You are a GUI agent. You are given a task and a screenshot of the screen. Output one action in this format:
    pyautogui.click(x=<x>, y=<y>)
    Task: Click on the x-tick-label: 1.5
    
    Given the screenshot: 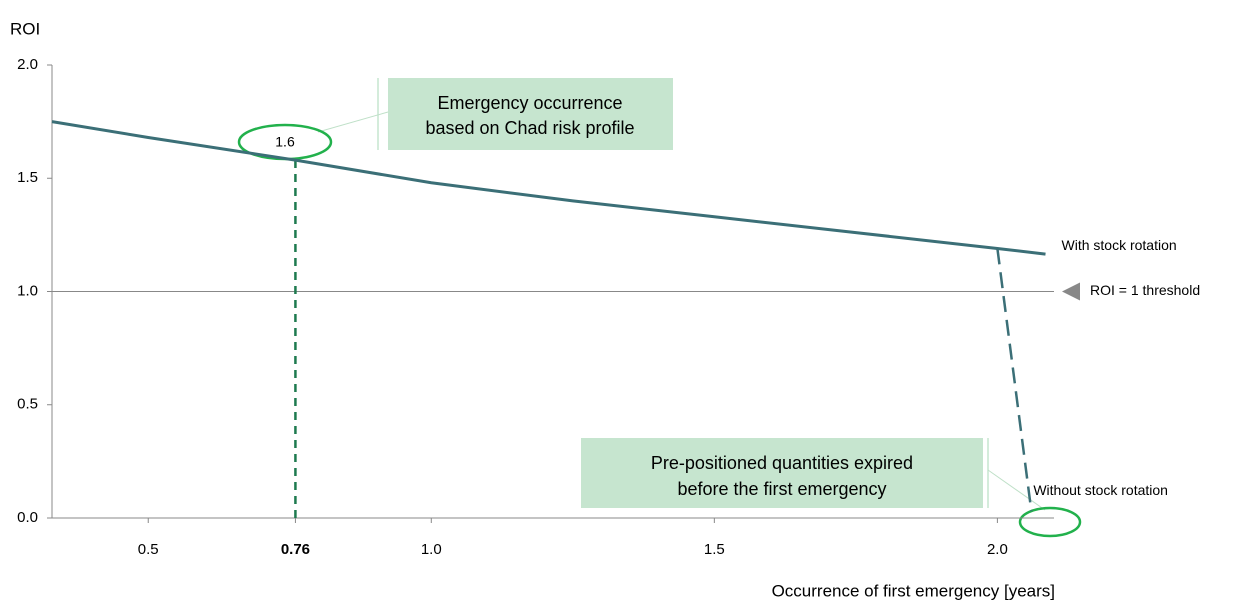 What is the action you would take?
    pyautogui.click(x=714, y=549)
    